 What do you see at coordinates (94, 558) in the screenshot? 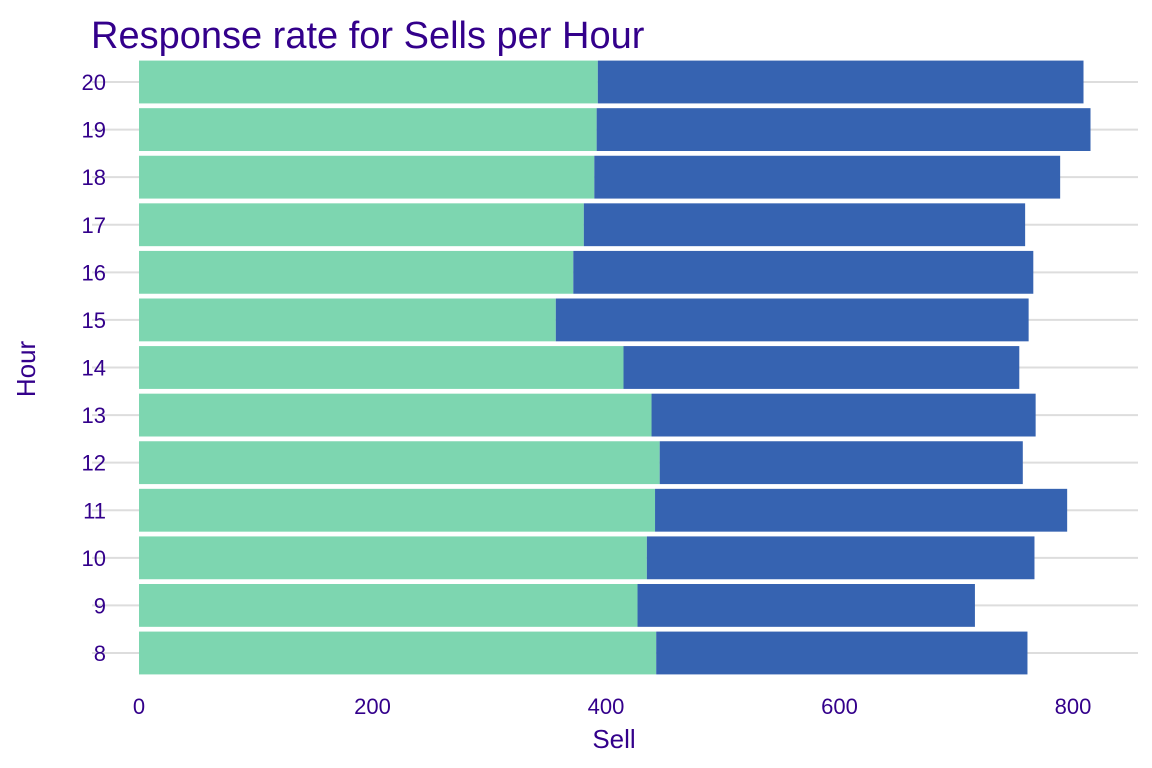
I see `y-tick-label-10: 10` at bounding box center [94, 558].